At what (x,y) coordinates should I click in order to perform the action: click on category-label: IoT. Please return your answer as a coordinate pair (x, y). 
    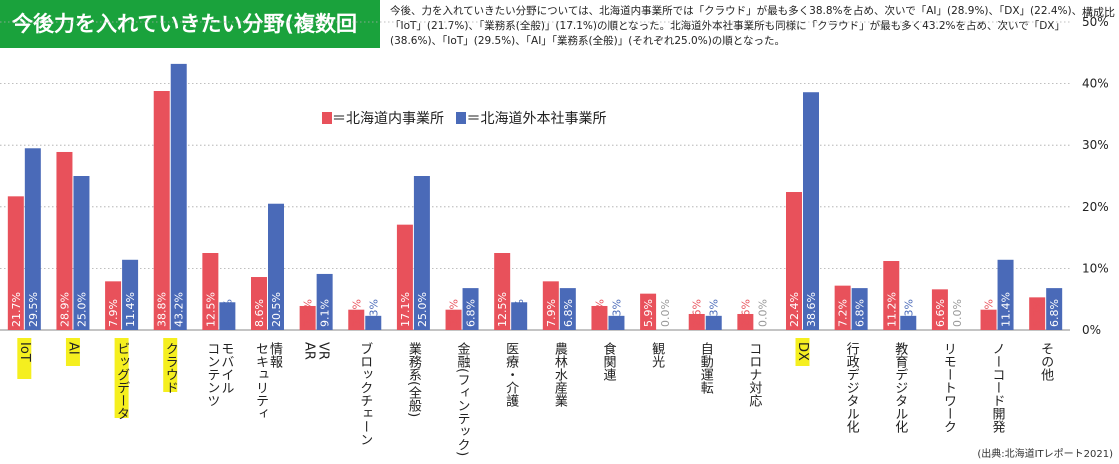
    Looking at the image, I should click on (24, 352).